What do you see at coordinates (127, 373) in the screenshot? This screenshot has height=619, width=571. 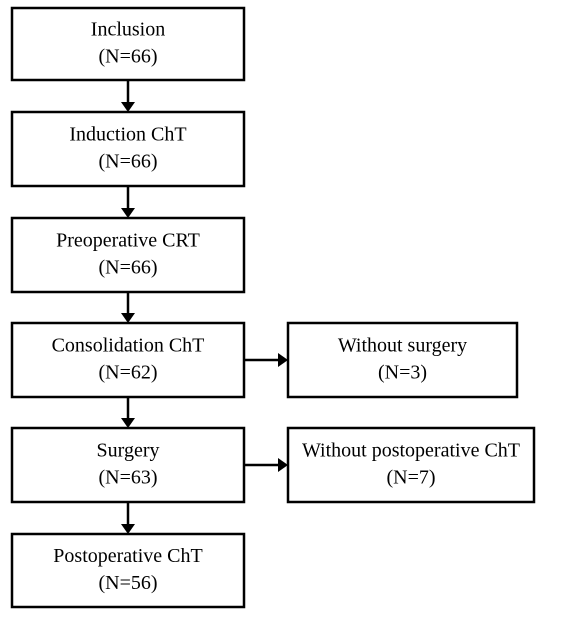 I see `node-count: (N=62)` at bounding box center [127, 373].